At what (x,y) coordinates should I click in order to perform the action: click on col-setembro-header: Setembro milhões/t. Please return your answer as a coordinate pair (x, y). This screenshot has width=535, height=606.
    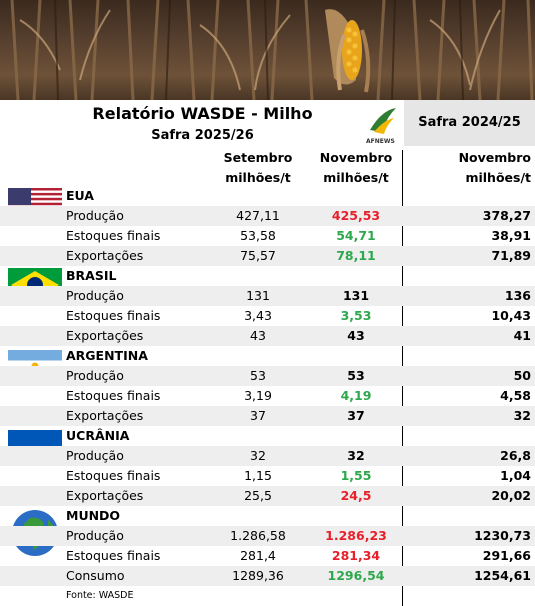
    Looking at the image, I should click on (258, 168).